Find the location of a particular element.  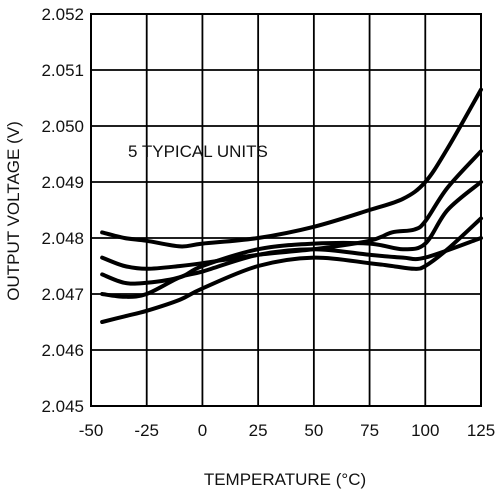

y-tick-label: 2.047 is located at coordinates (62, 294).